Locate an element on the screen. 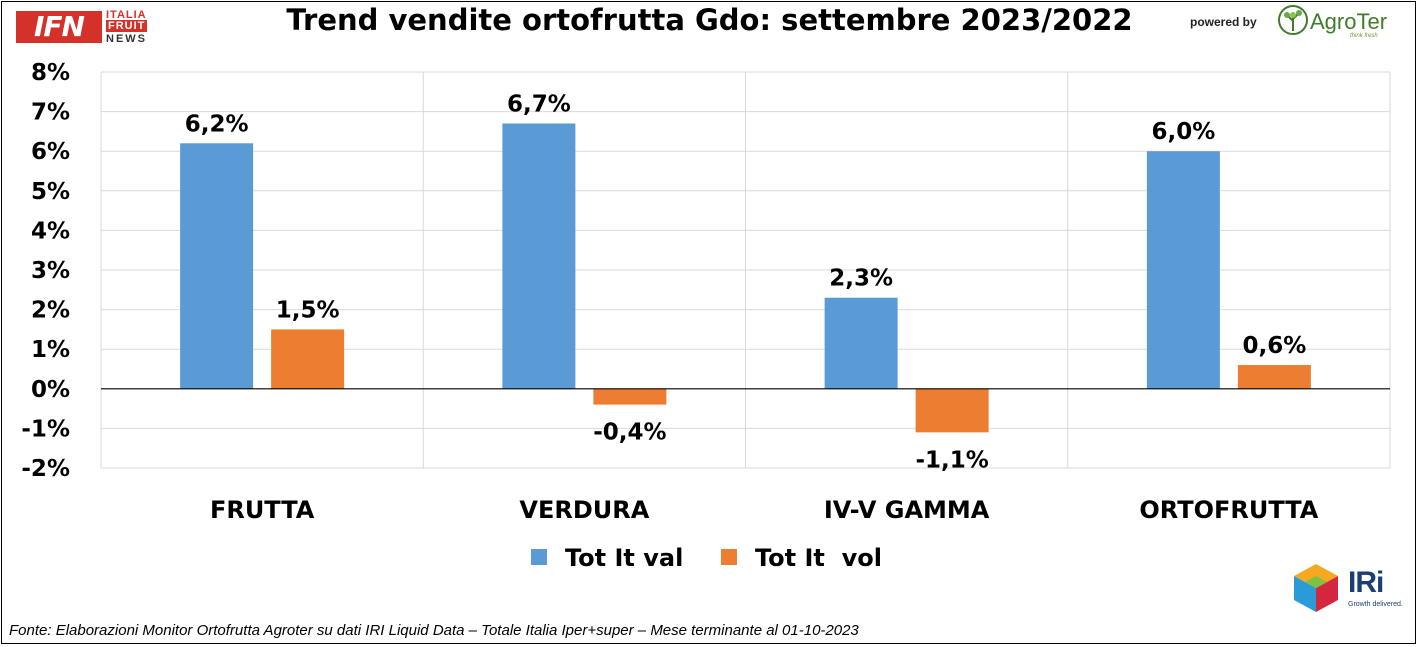 The image size is (1419, 647). y-tick-label: -1% is located at coordinates (45, 429).